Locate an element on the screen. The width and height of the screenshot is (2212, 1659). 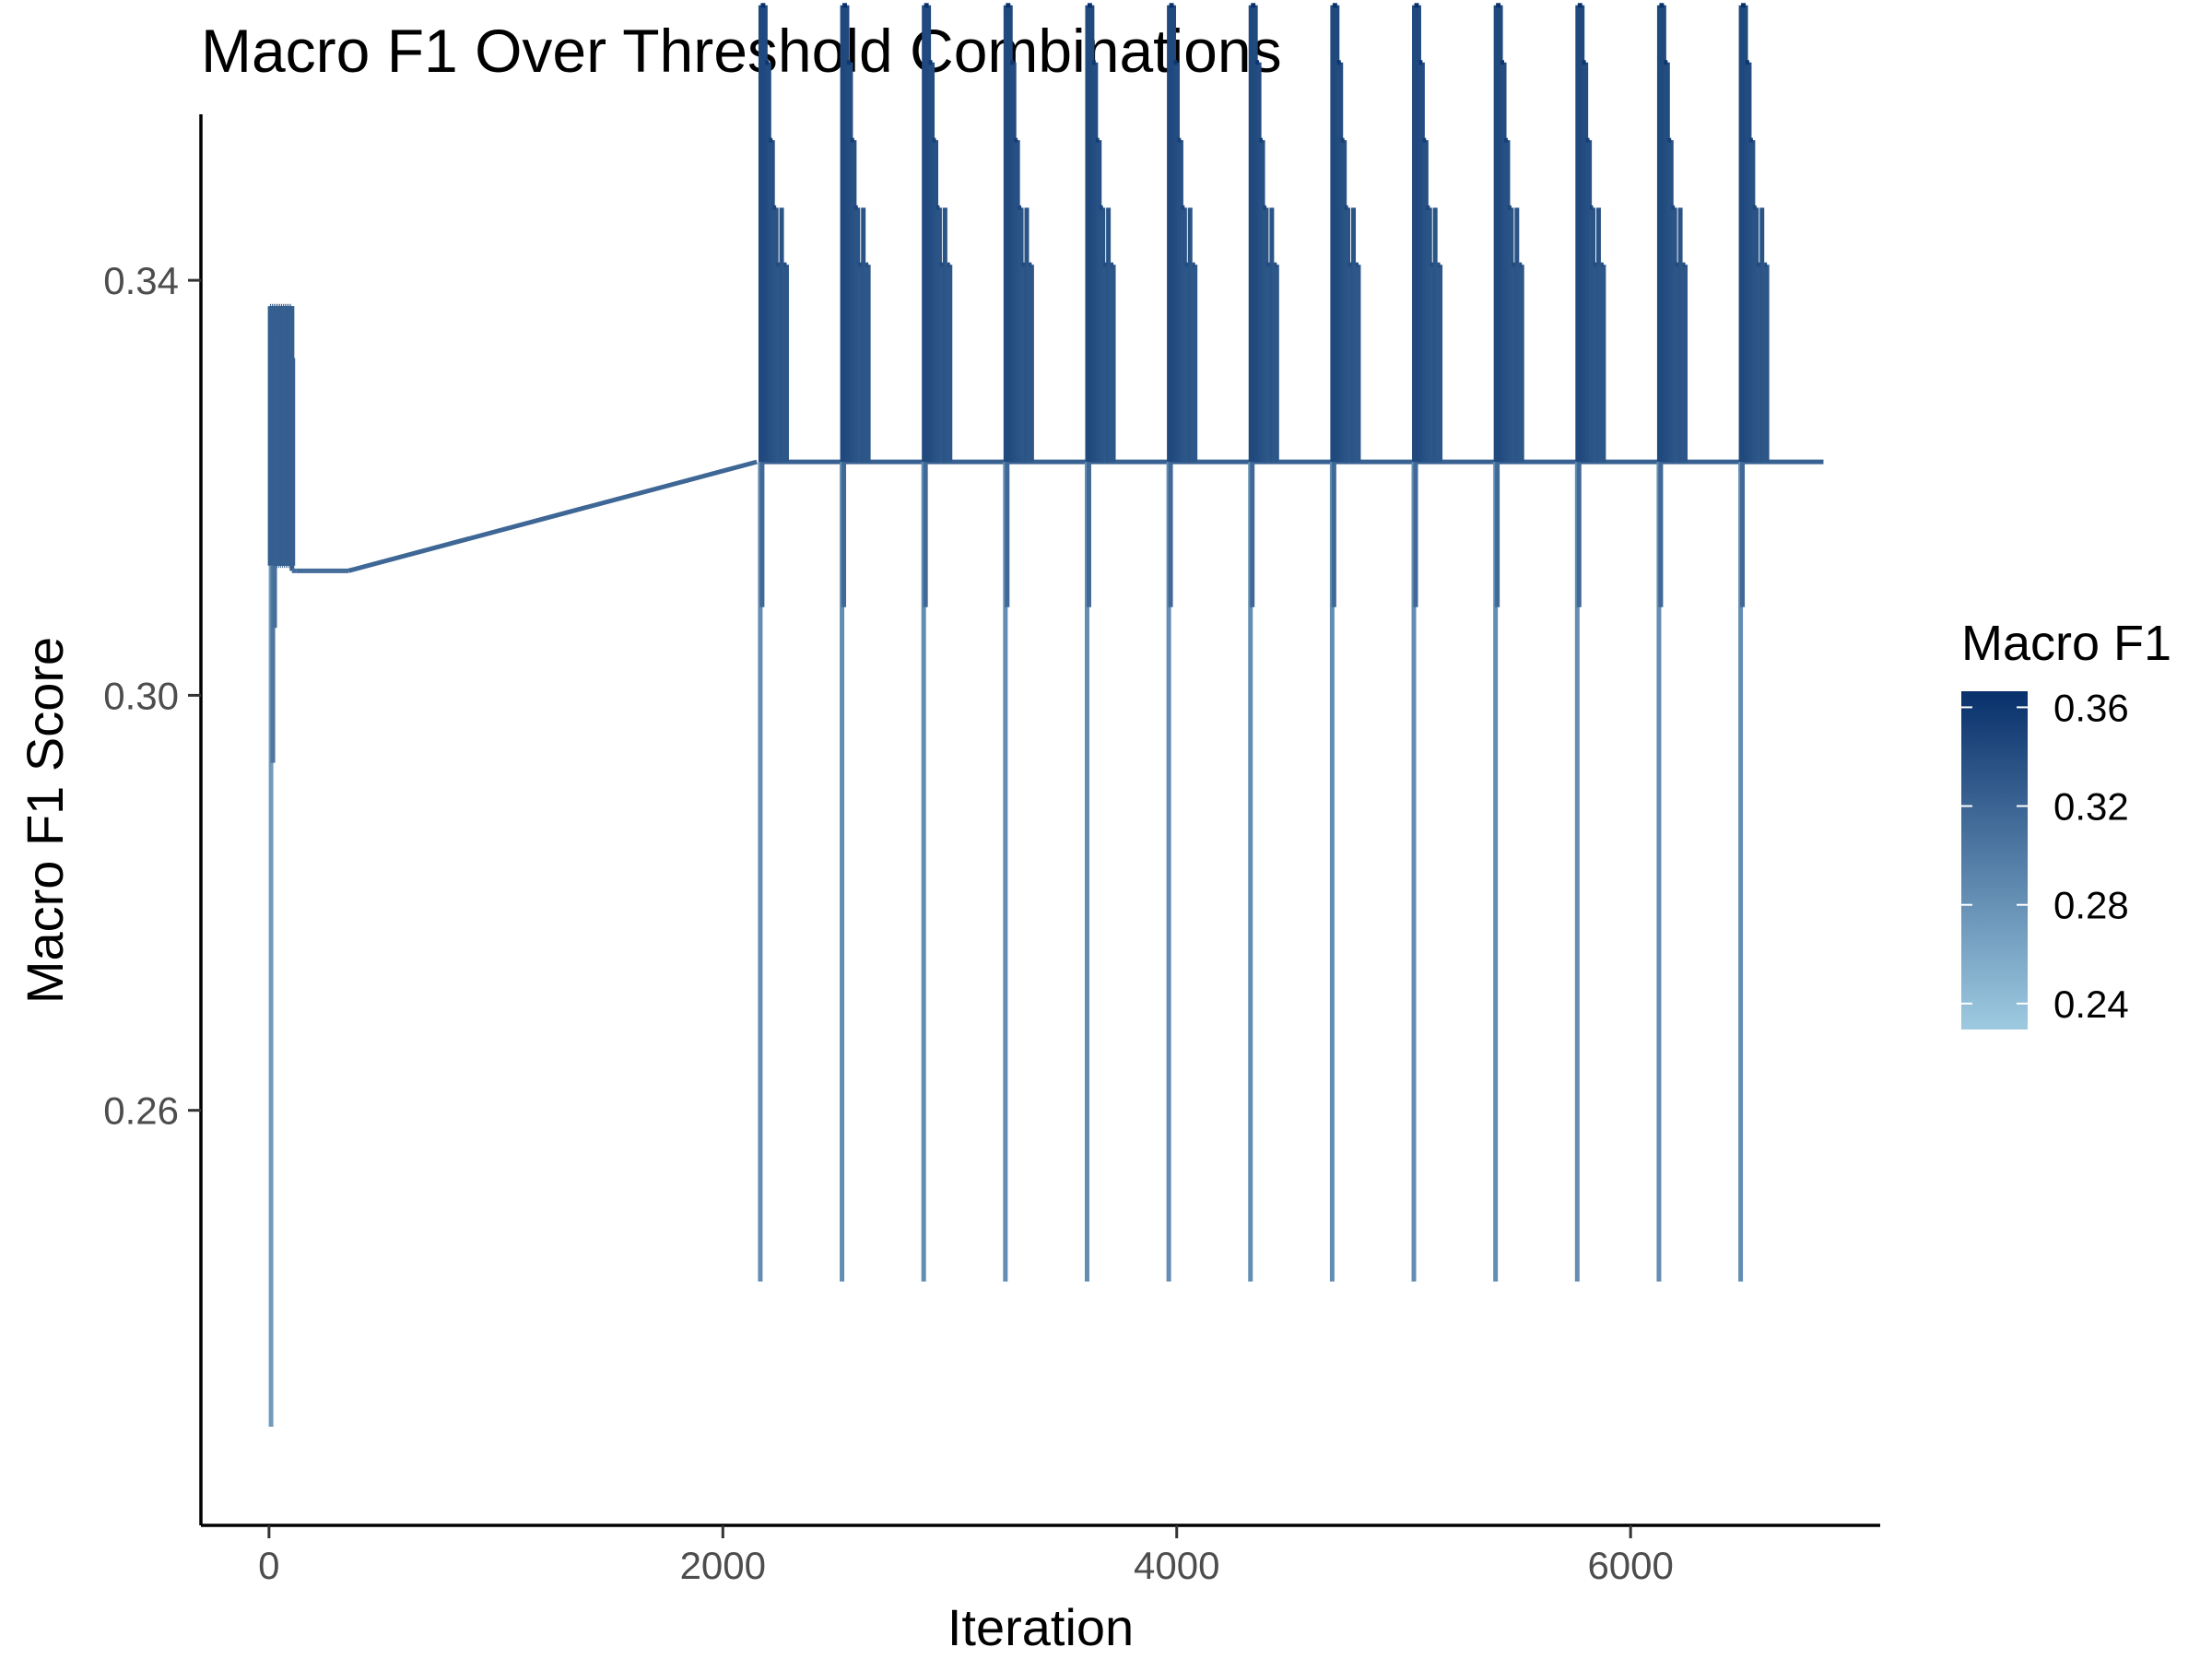
bridge-segment is located at coordinates (552, 516).